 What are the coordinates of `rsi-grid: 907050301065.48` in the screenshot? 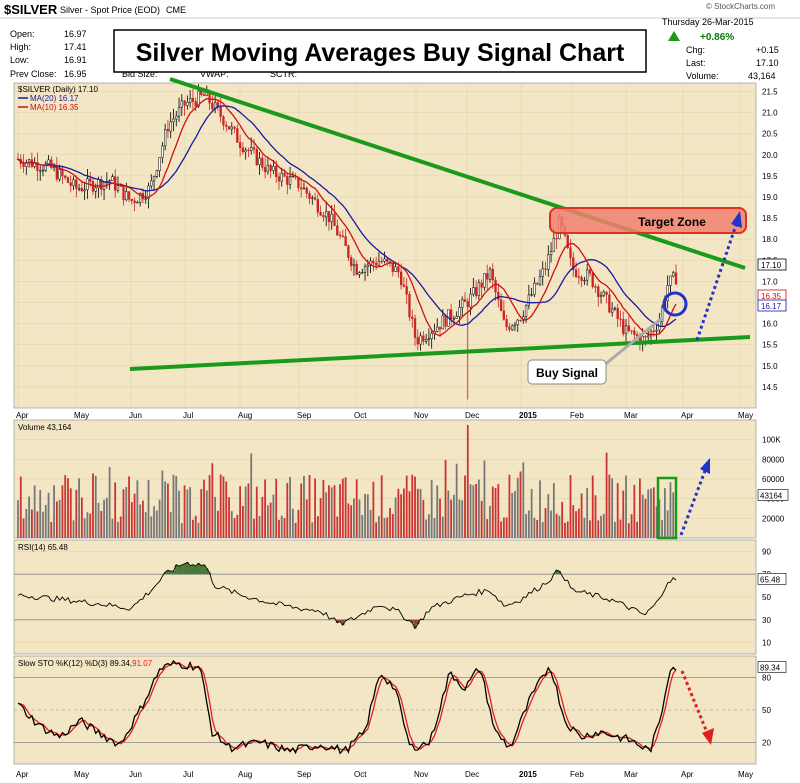 It's located at (400, 597).